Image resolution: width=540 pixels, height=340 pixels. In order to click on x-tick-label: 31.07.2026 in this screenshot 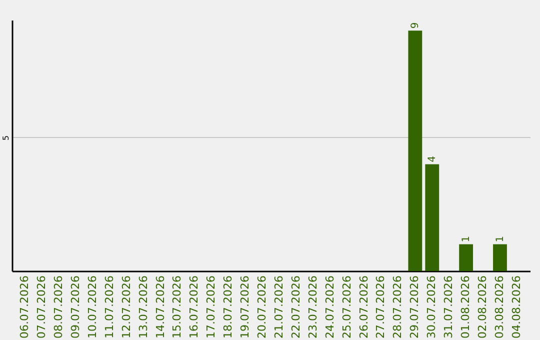, I will do `click(449, 307)`.